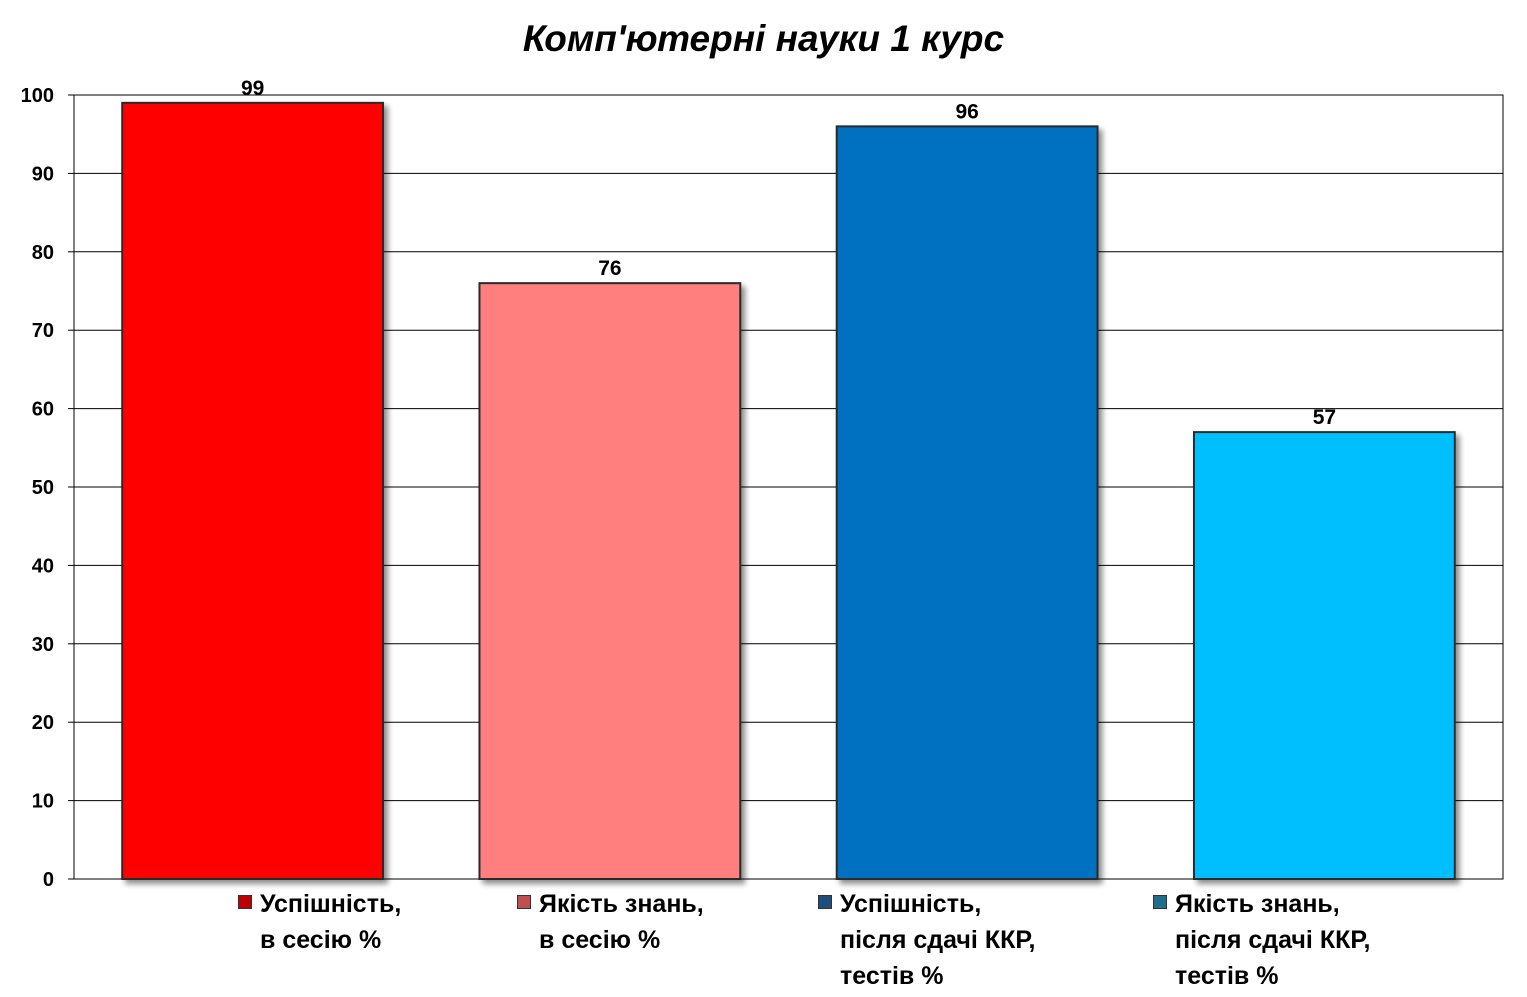  I want to click on legend-item-1: Успішність, в сесію %, so click(319, 922).